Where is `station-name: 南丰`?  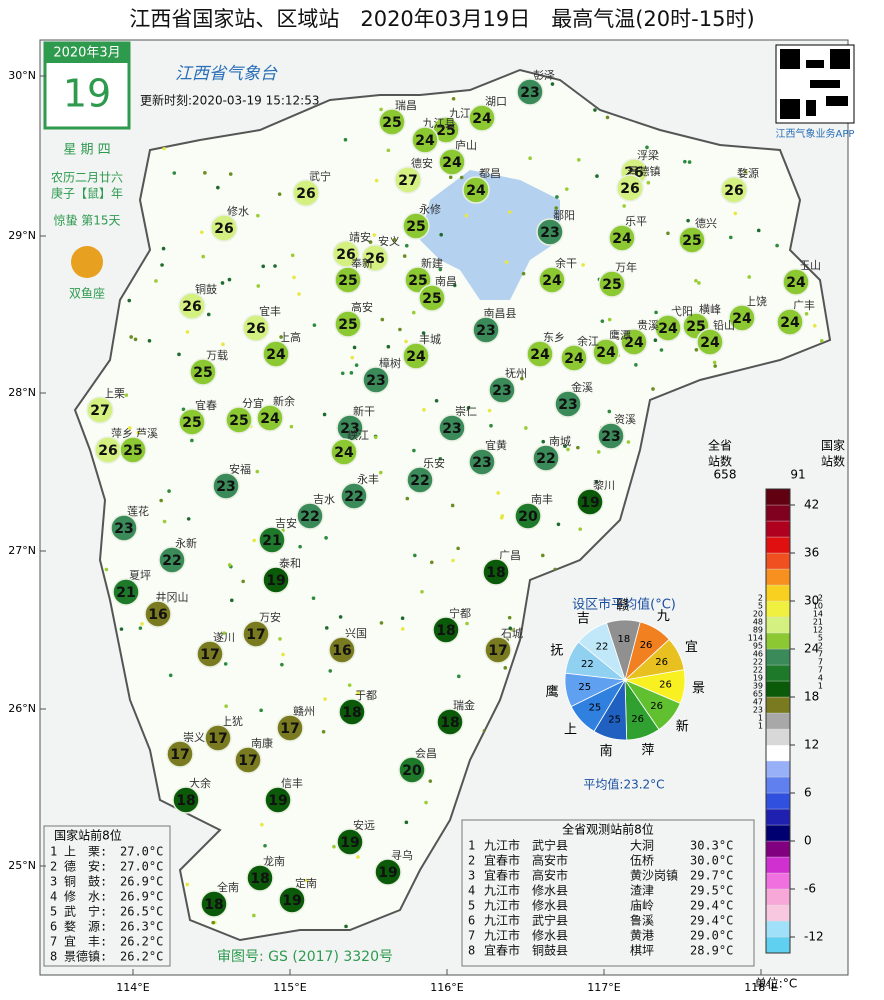 station-name: 南丰 is located at coordinates (542, 499).